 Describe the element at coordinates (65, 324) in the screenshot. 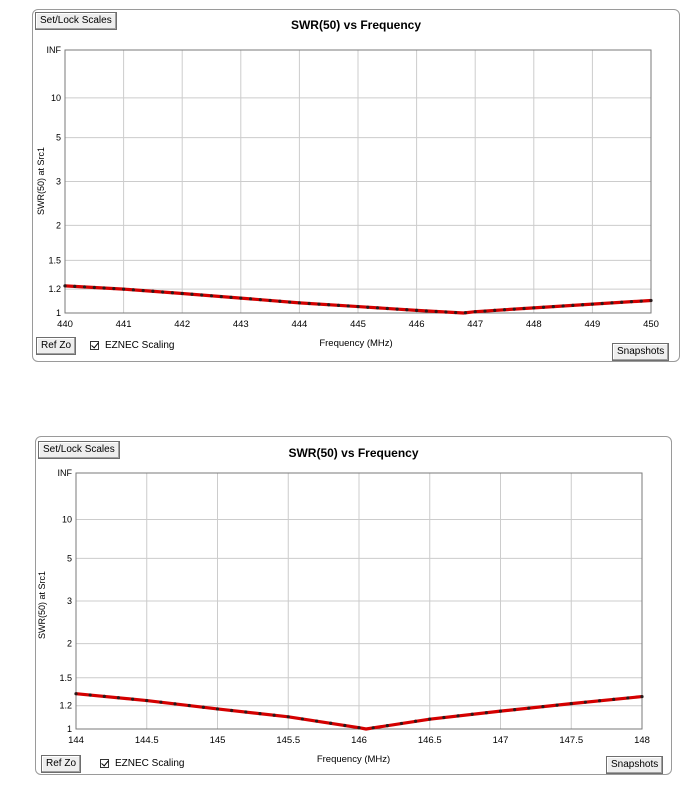

I see `x-tick-label: 440` at that location.